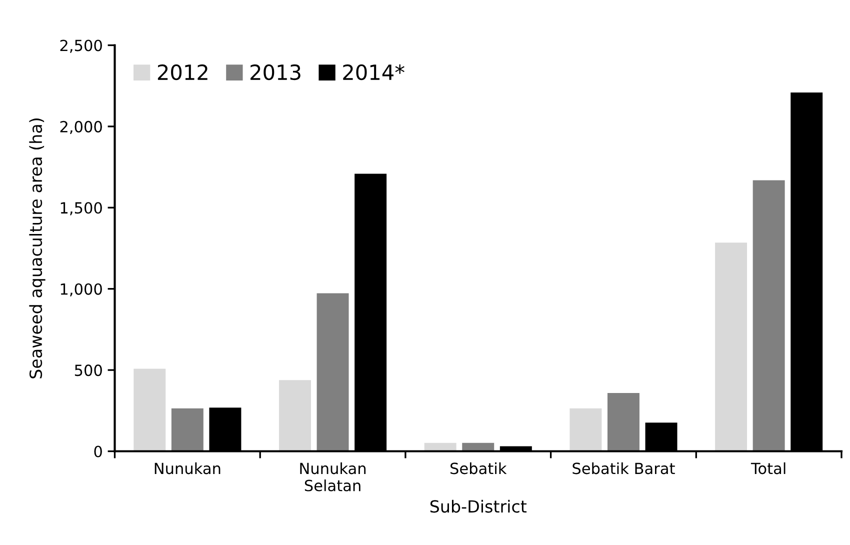  What do you see at coordinates (478, 468) in the screenshot?
I see `x-tick-label: Sebatik` at bounding box center [478, 468].